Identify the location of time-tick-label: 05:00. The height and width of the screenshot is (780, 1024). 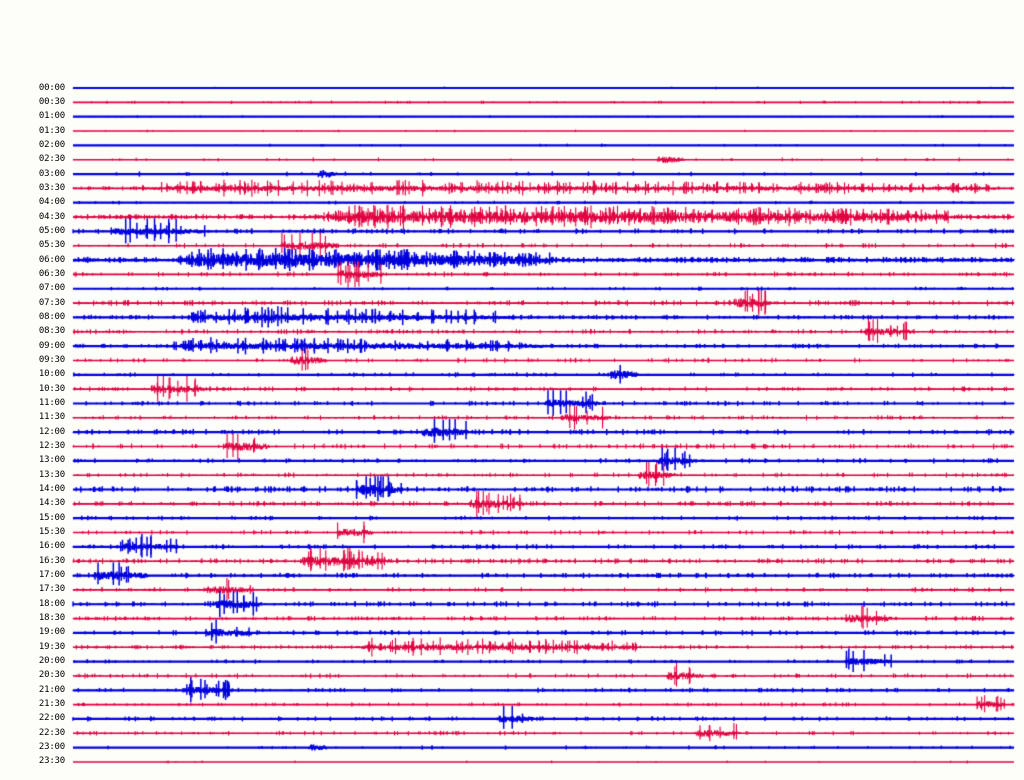
(51, 230).